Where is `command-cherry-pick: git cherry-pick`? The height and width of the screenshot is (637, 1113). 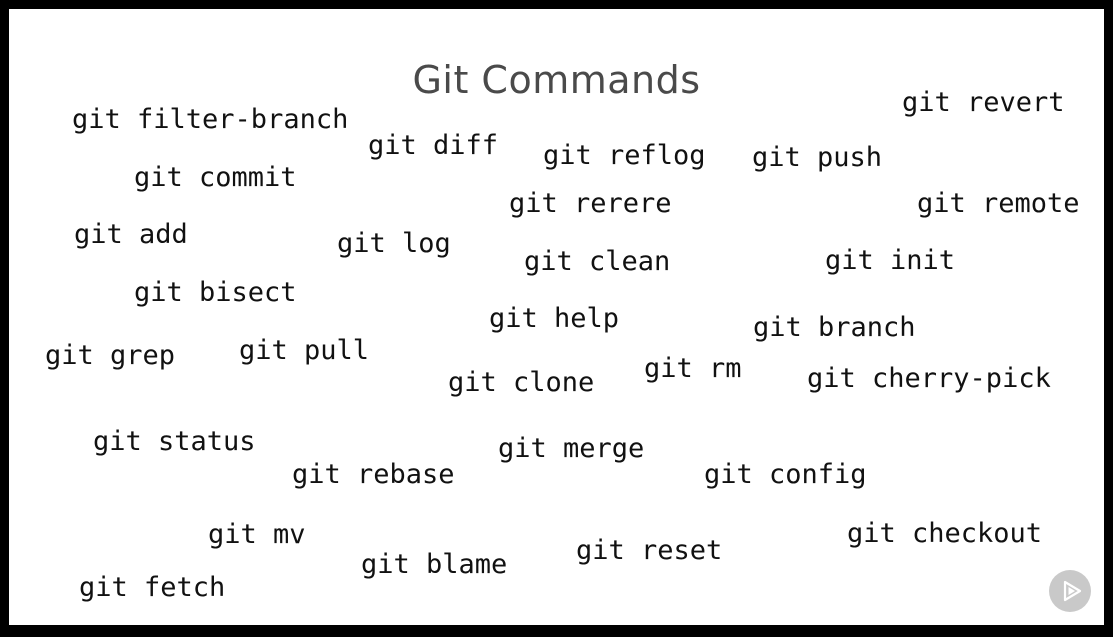 command-cherry-pick: git cherry-pick is located at coordinates (929, 378).